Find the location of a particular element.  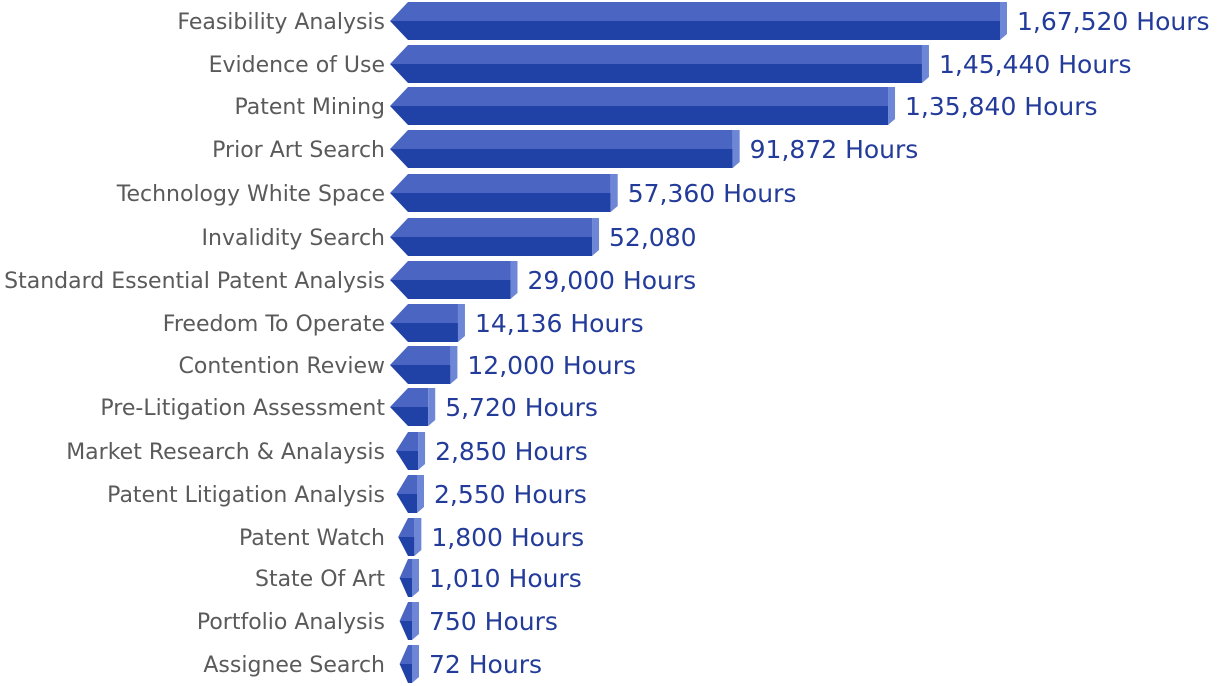

category-label: Patent Mining is located at coordinates (309, 107).